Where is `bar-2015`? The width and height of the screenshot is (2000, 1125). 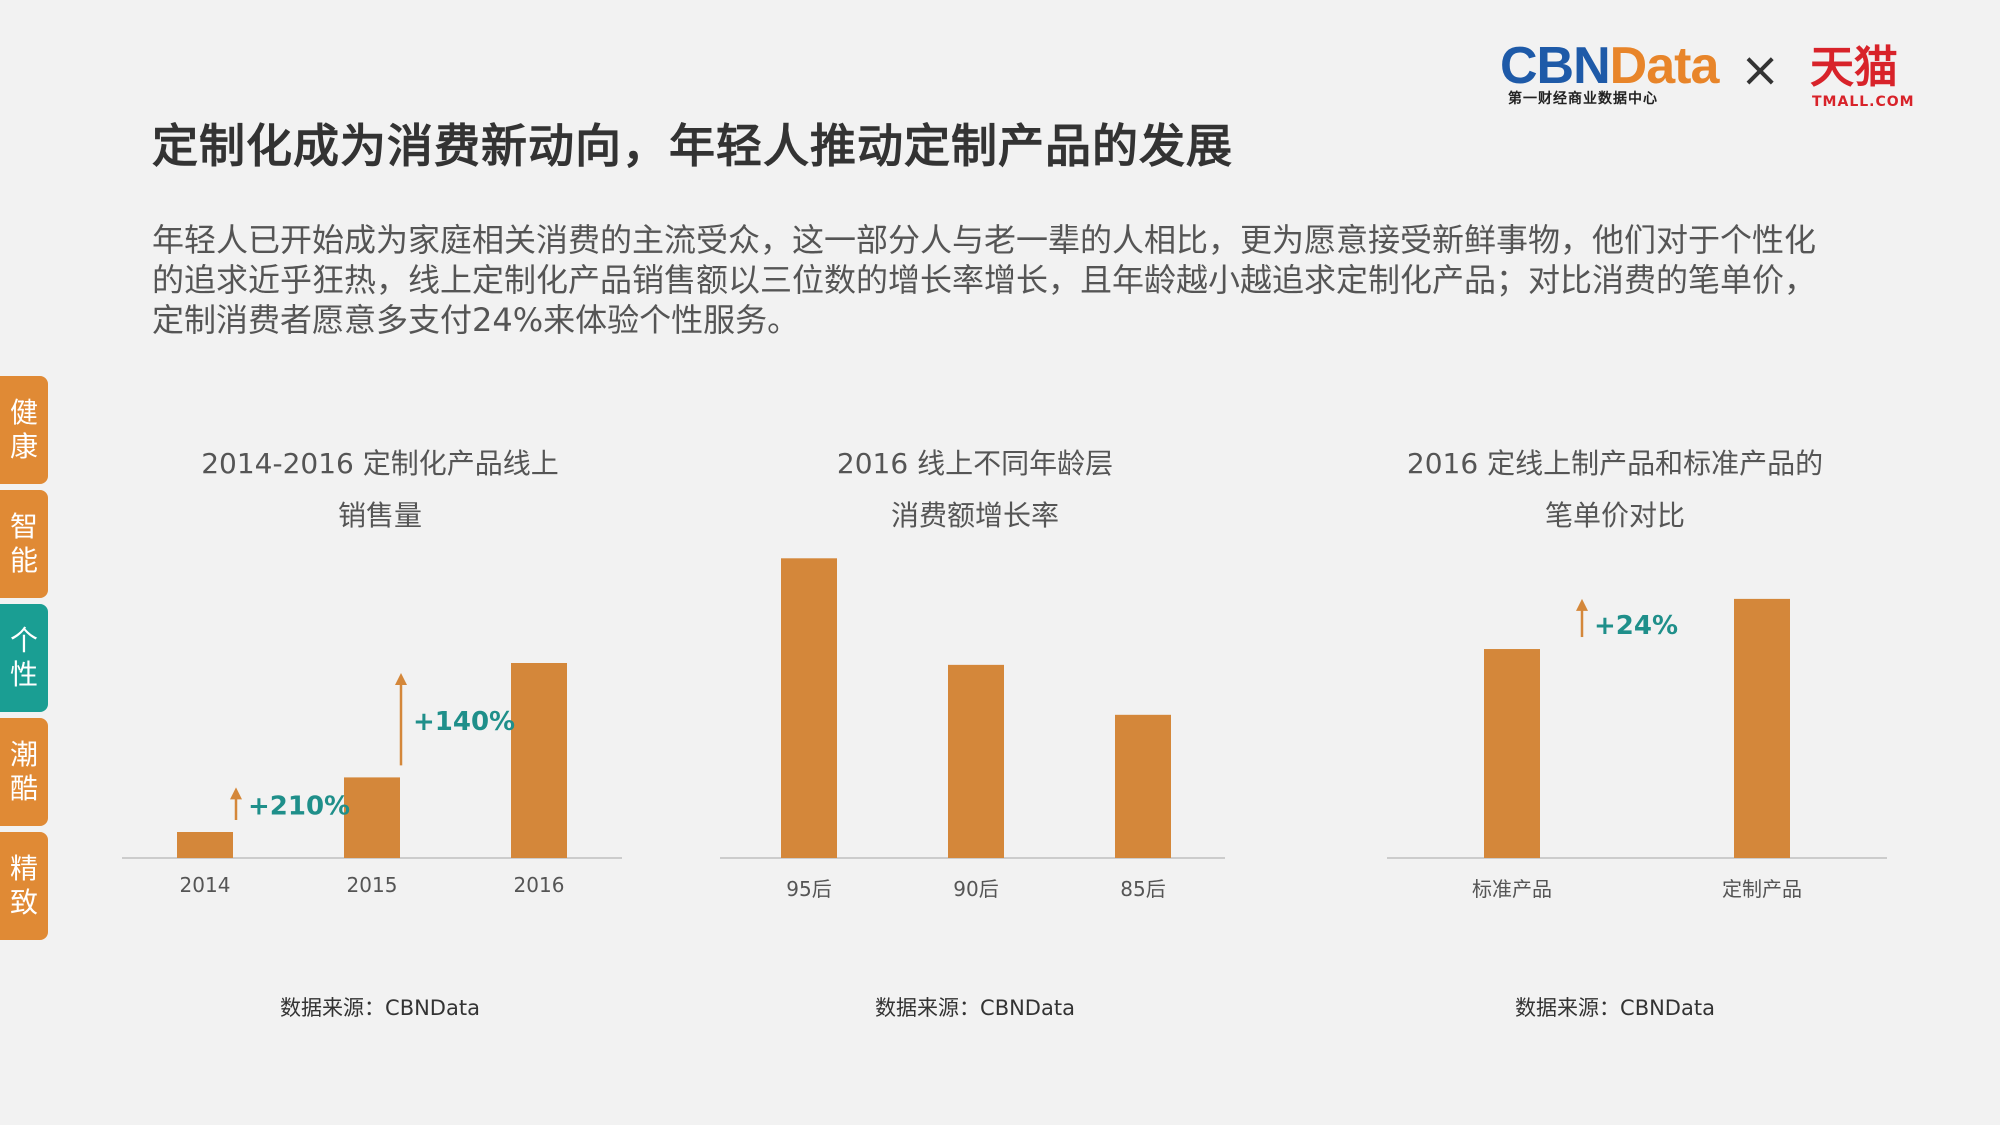 bar-2015 is located at coordinates (372, 817).